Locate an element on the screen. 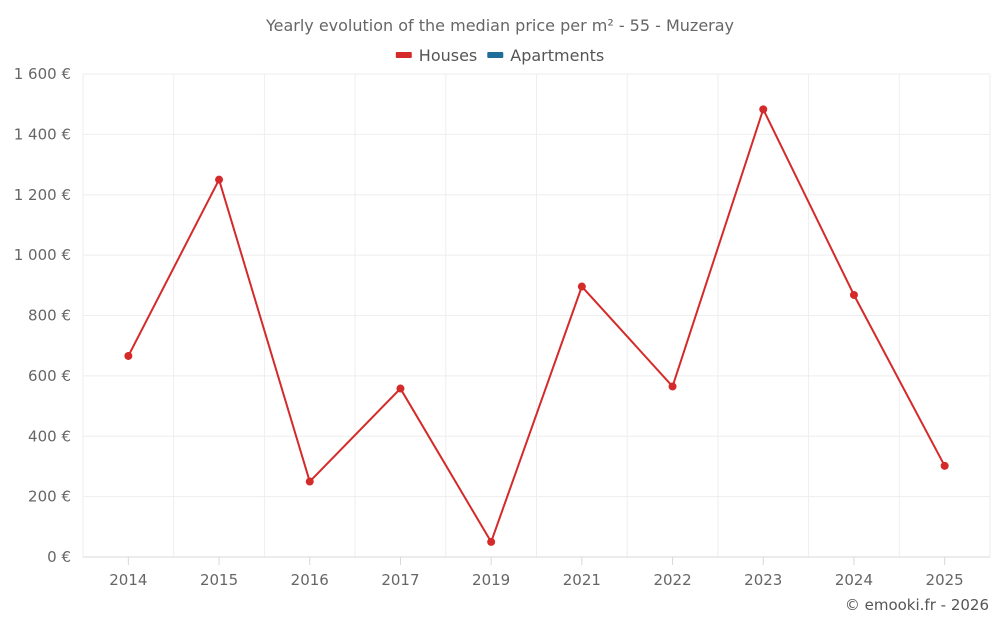 This screenshot has width=1000, height=625. y-tick-label: 800 € is located at coordinates (49, 316).